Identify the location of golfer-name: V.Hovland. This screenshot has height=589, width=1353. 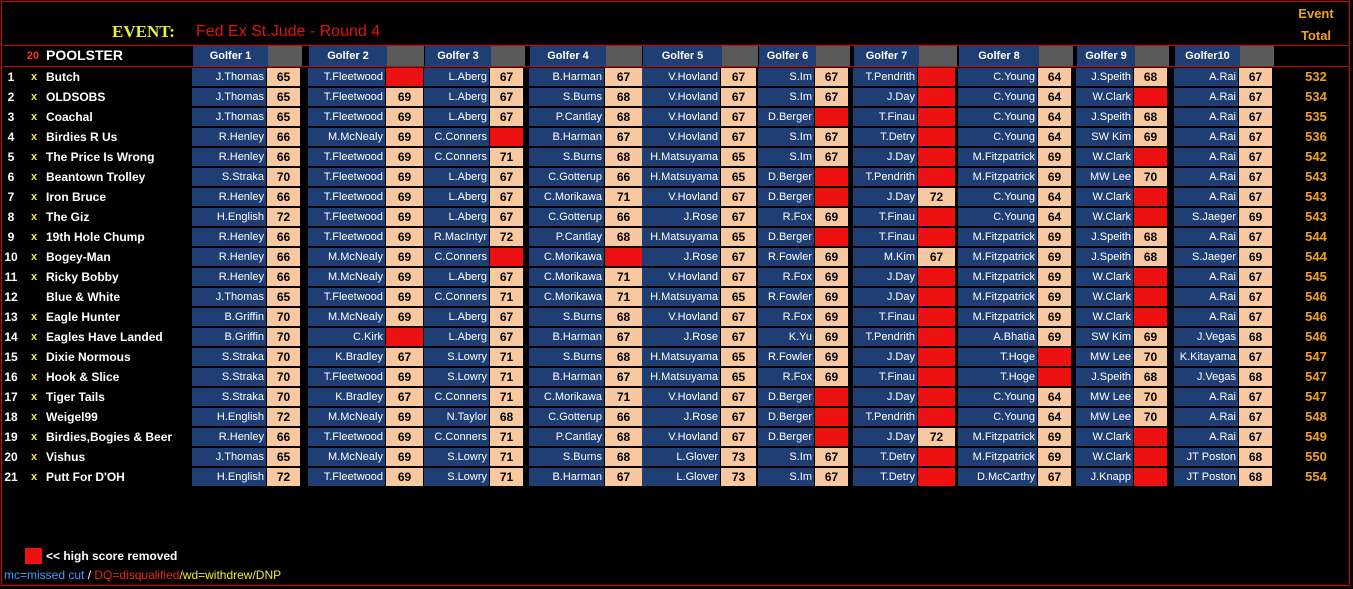
(681, 197).